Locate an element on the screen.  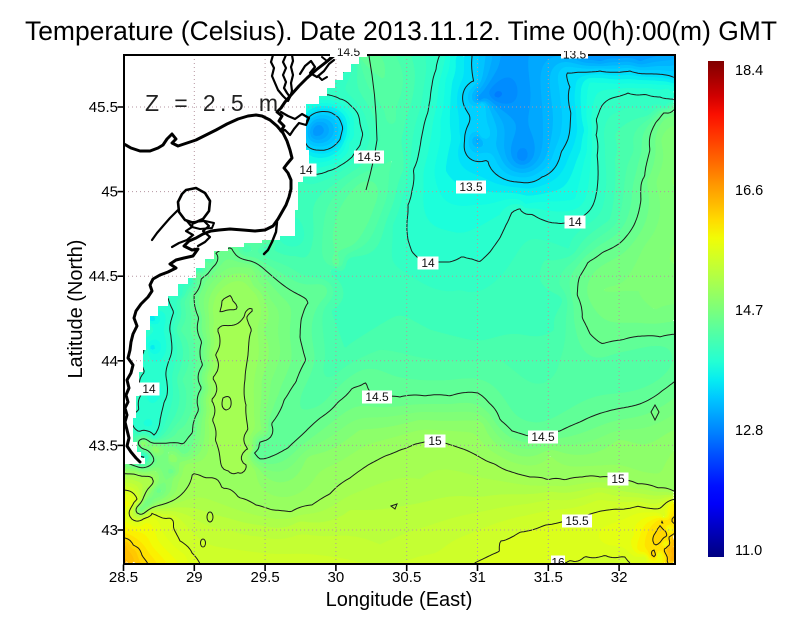
svg-text: 45 is located at coordinates (109, 192).